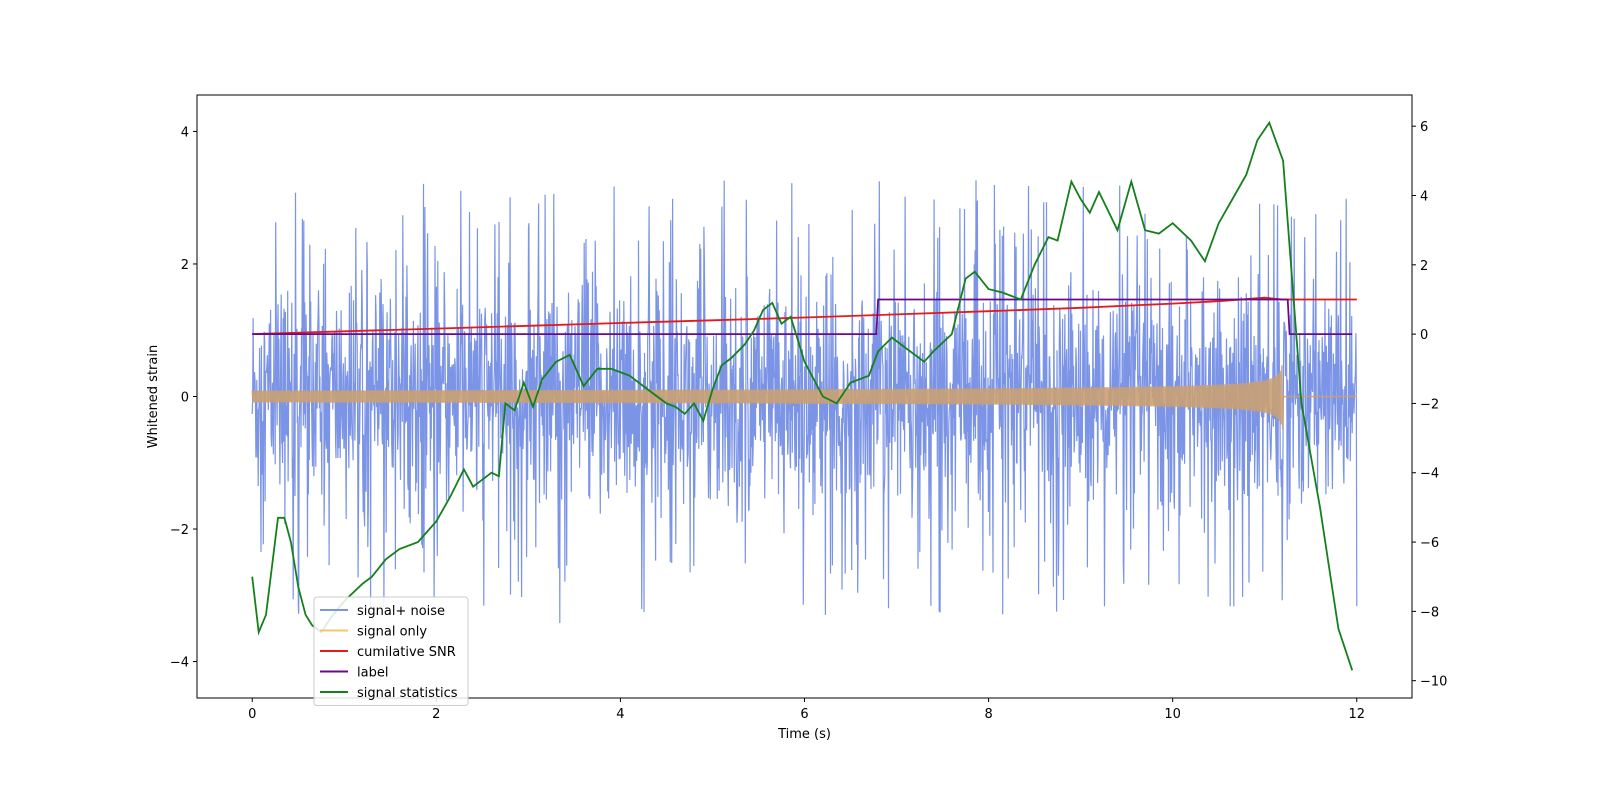 The image size is (1600, 800). Describe the element at coordinates (1424, 127) in the screenshot. I see `y2-tick-label: 6` at that location.